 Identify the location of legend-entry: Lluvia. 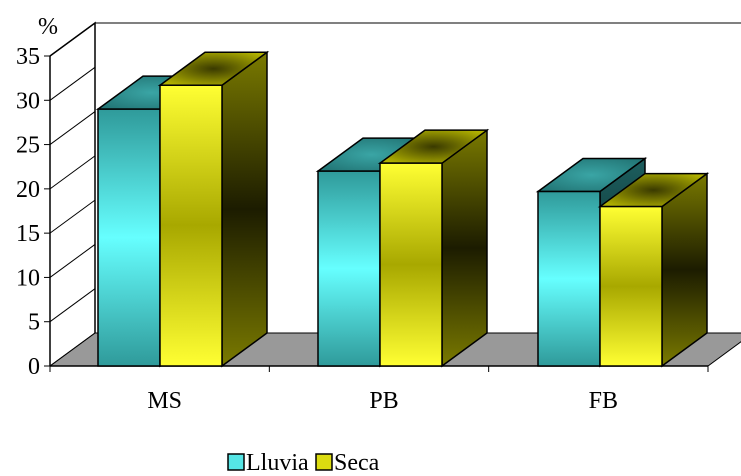
(268, 463).